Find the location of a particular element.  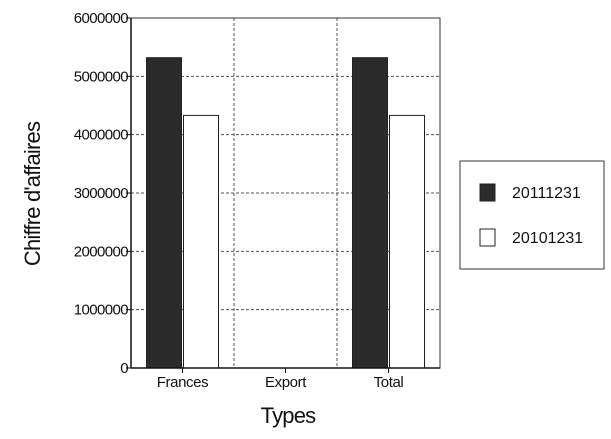

y-tick-label-5: 5000000 is located at coordinates (101, 76).